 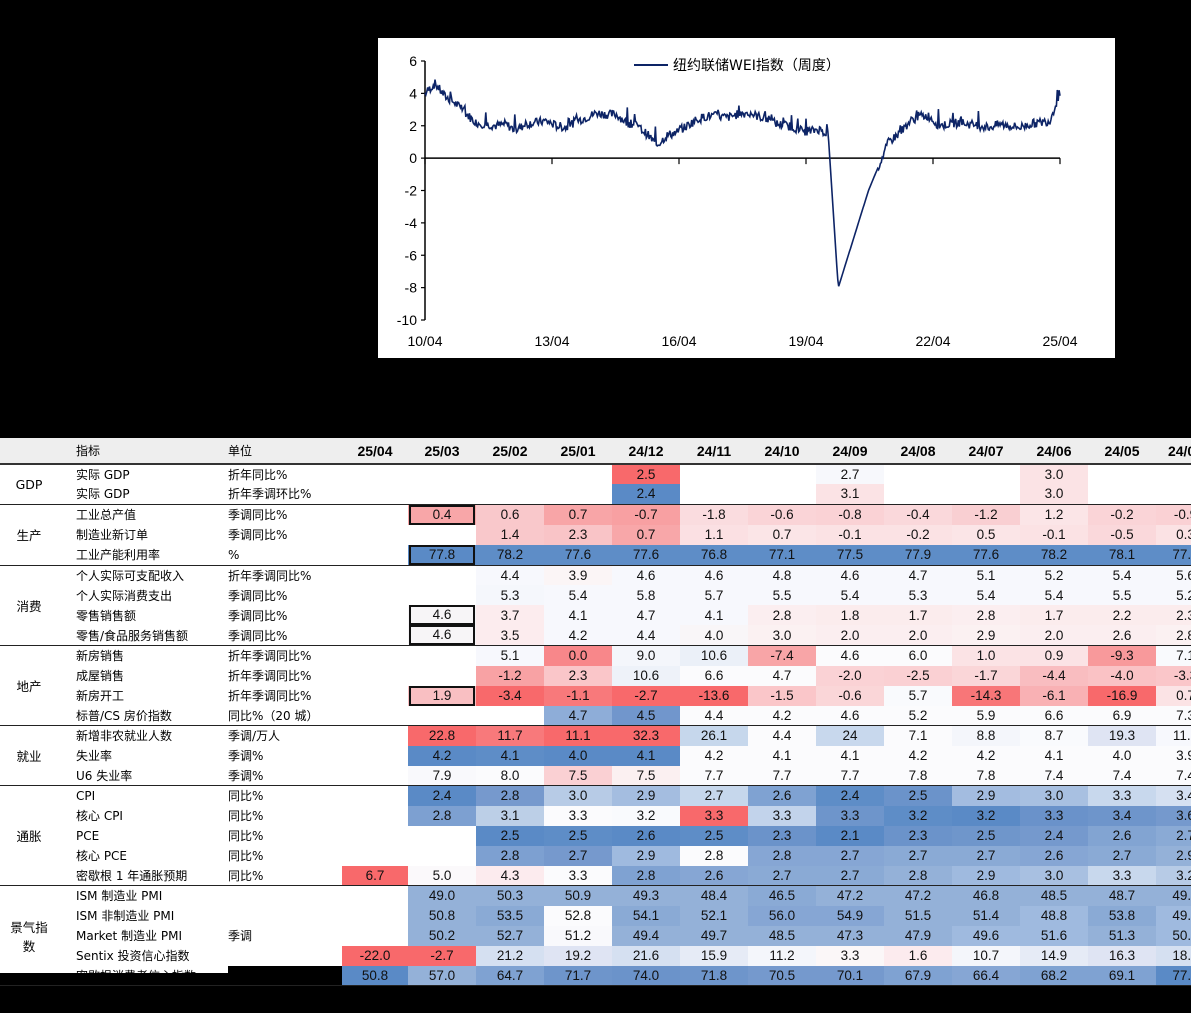 What do you see at coordinates (850, 451) in the screenshot?
I see `header-month: 24/09` at bounding box center [850, 451].